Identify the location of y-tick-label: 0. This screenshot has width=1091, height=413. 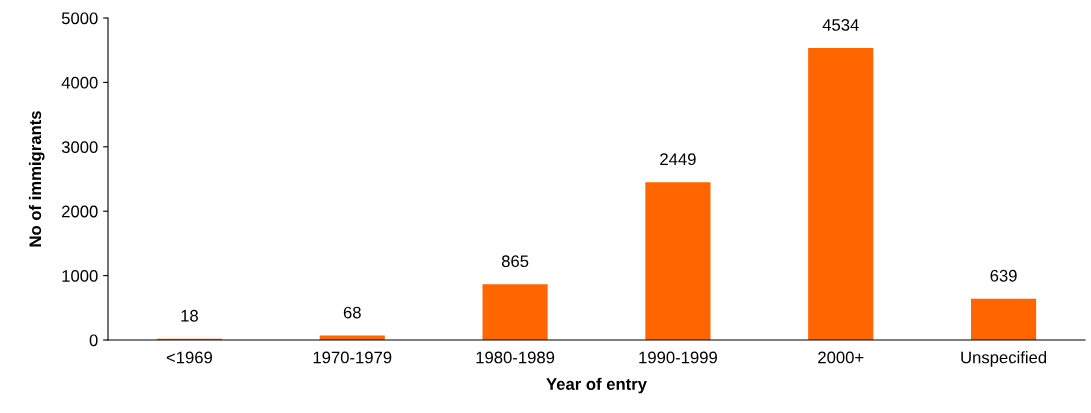
(93, 340).